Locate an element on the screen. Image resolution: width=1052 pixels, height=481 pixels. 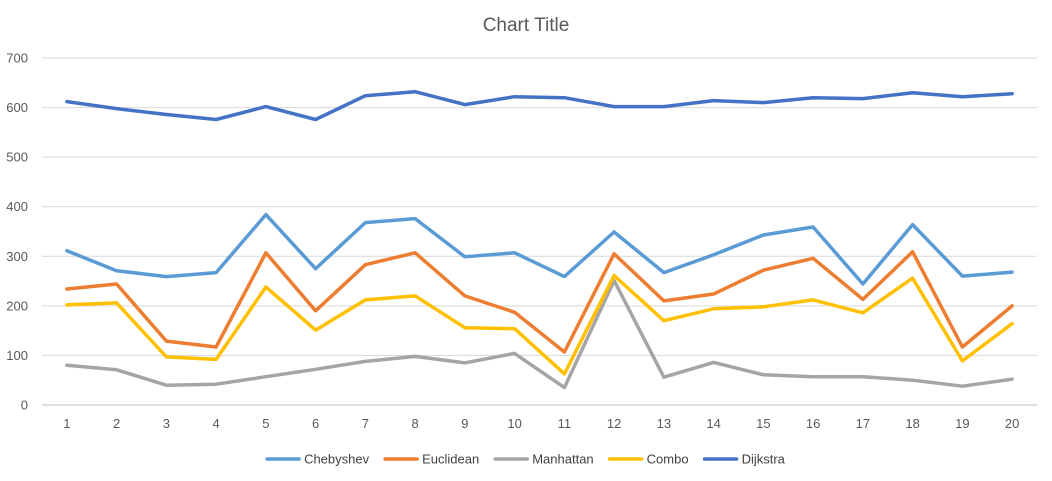
legend-item-combo: Combo is located at coordinates (648, 459).